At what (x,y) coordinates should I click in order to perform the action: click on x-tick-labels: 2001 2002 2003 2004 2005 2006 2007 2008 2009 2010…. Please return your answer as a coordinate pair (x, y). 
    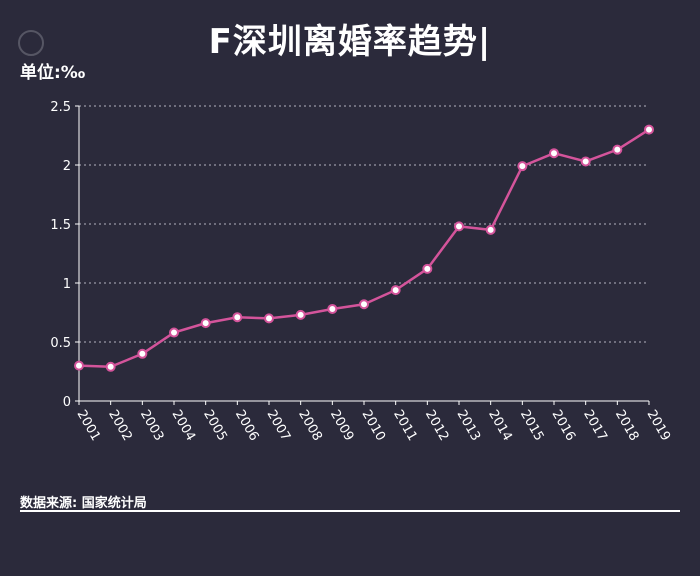
    Looking at the image, I should click on (374, 426).